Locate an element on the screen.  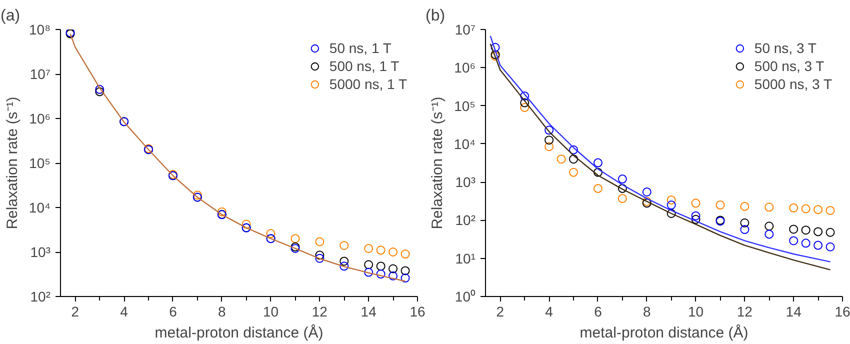
legend-label: 500 ns, 3 T is located at coordinates (789, 66).